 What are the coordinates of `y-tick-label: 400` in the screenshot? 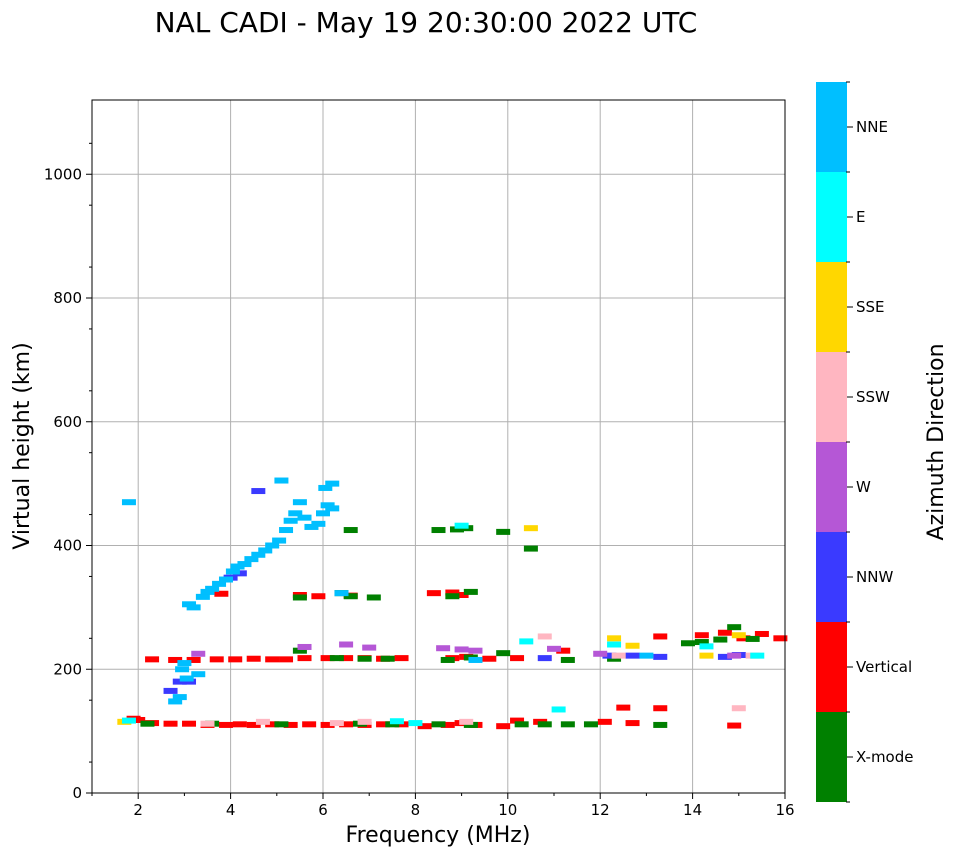 It's located at (67, 546).